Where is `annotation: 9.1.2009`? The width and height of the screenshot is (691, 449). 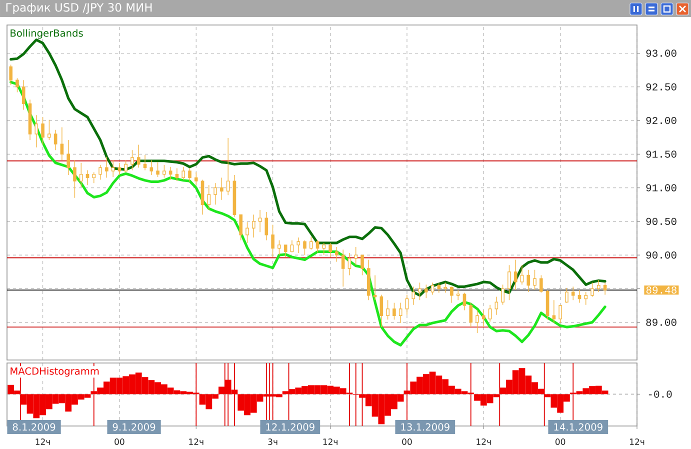 annotation: 9.1.2009 is located at coordinates (134, 427).